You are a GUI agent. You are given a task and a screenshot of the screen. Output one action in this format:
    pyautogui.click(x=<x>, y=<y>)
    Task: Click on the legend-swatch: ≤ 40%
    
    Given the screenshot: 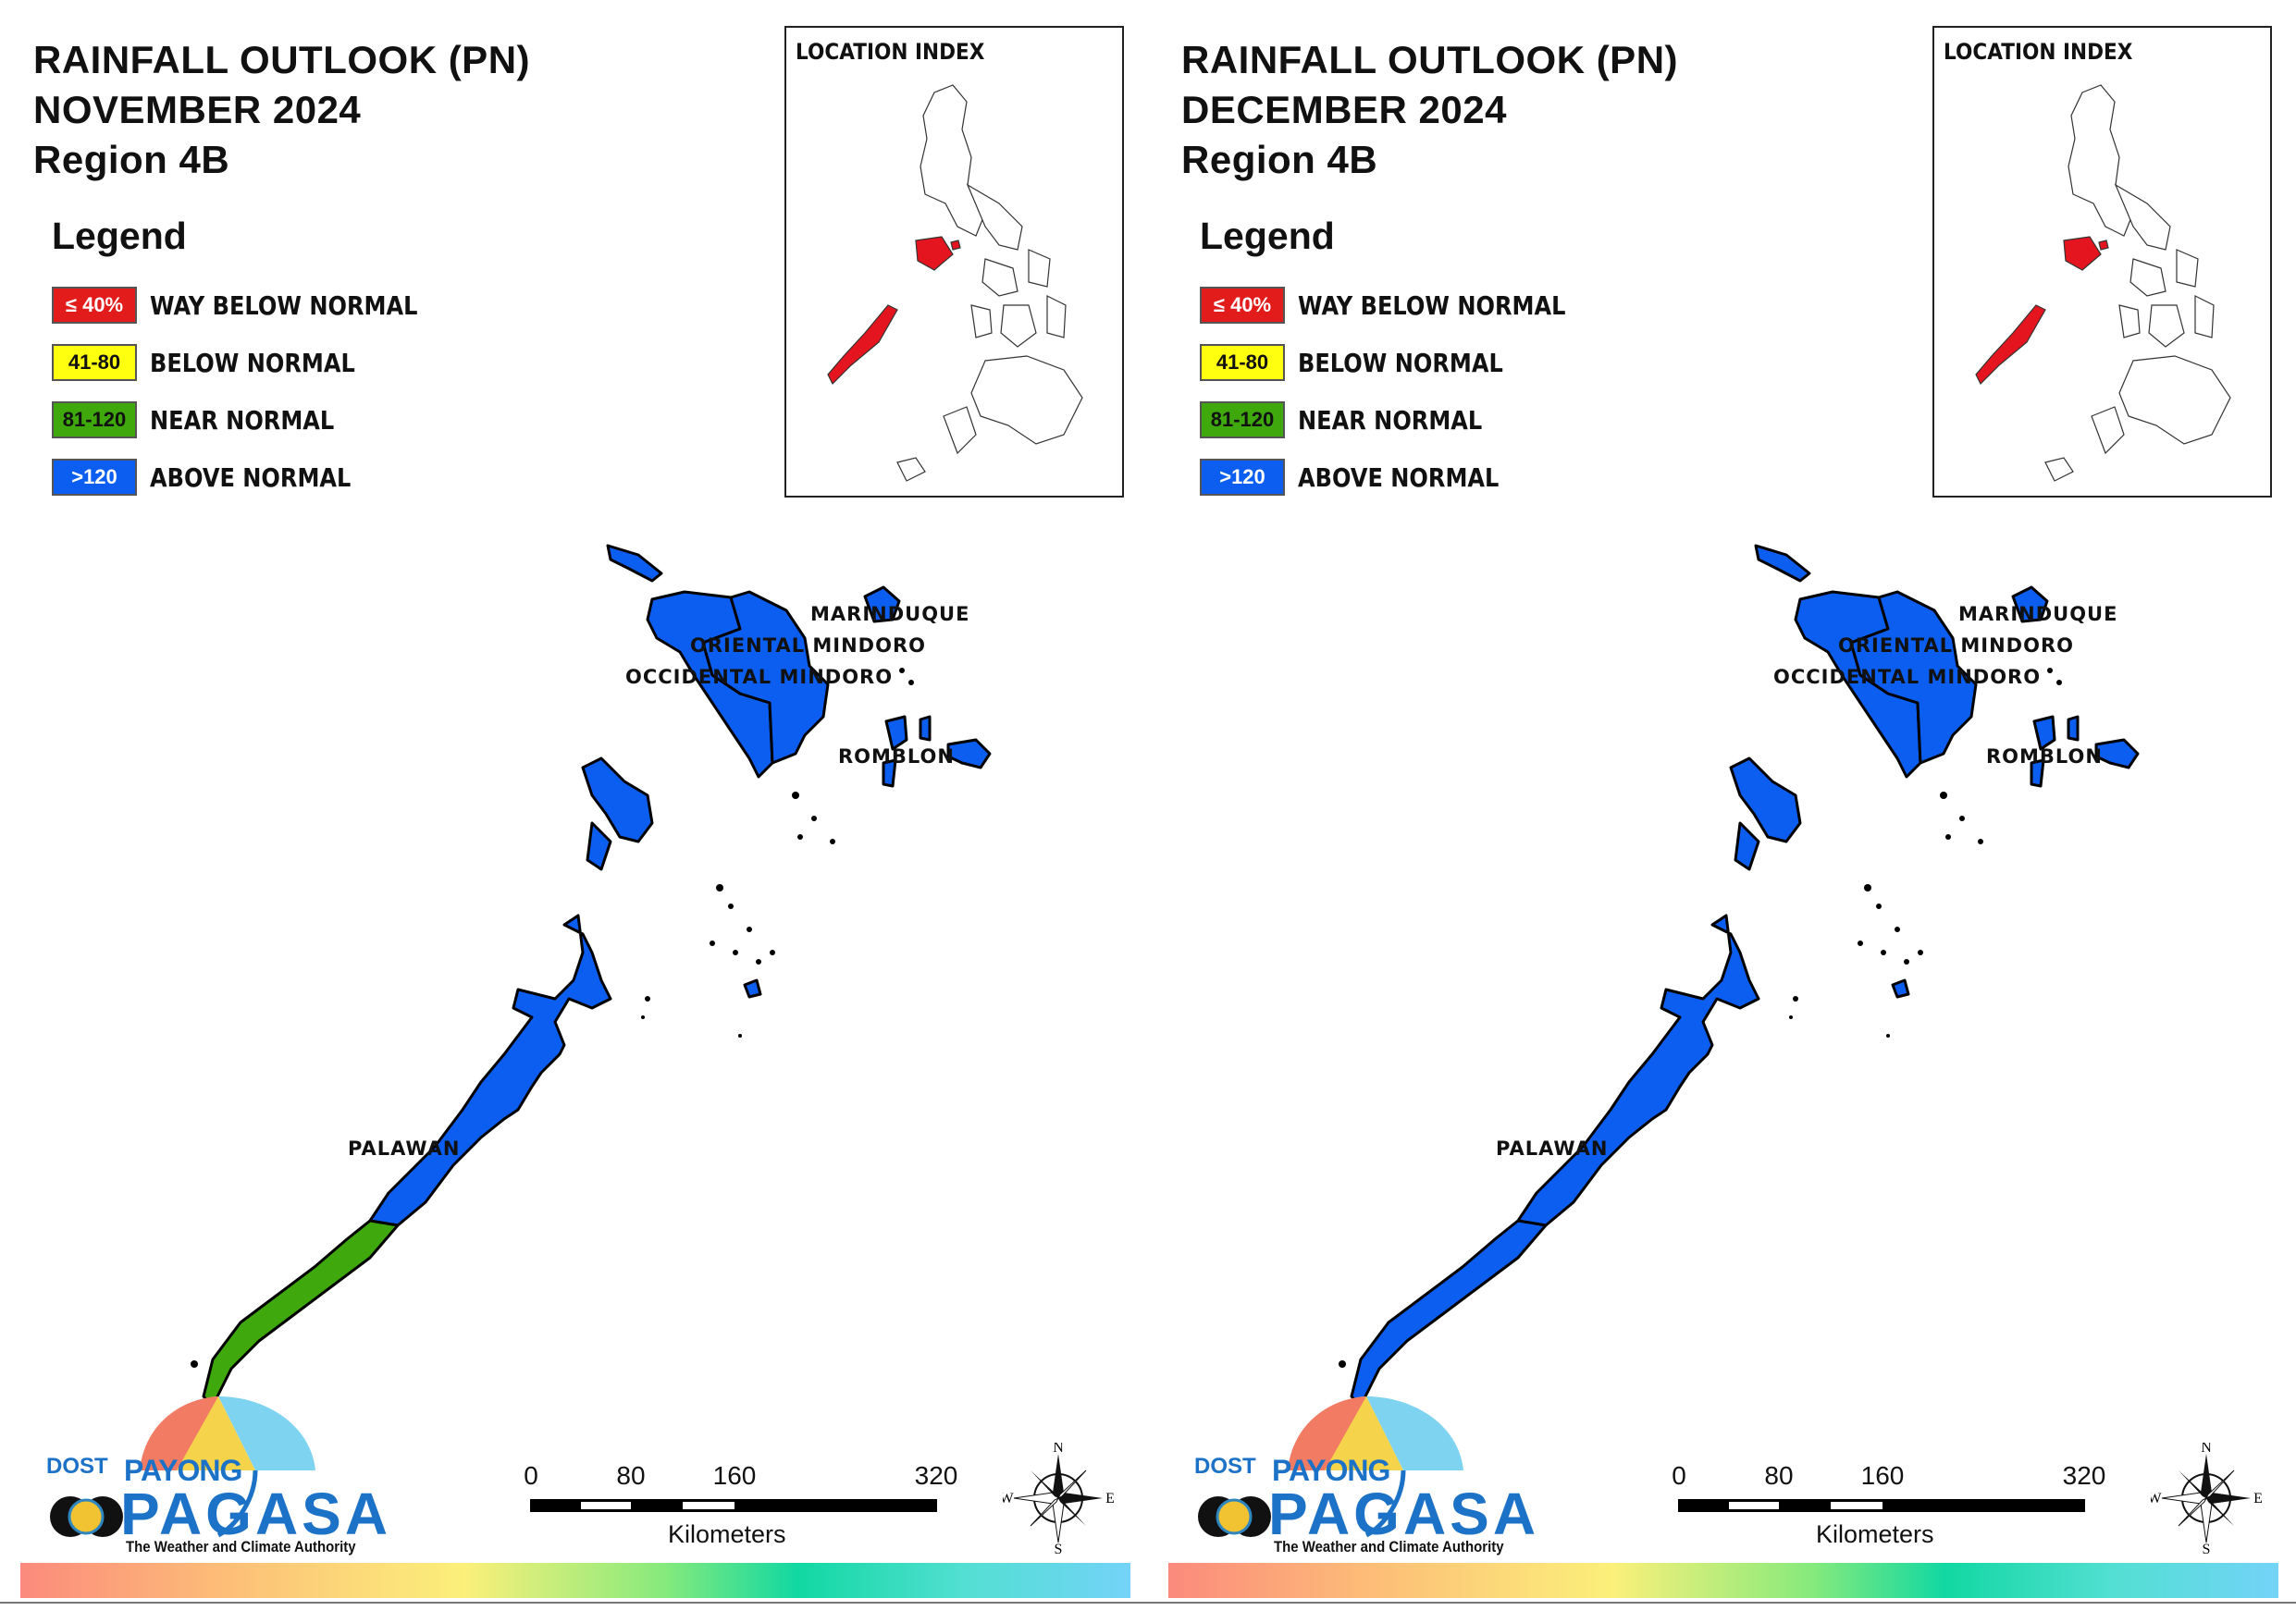 What is the action you would take?
    pyautogui.click(x=1242, y=305)
    